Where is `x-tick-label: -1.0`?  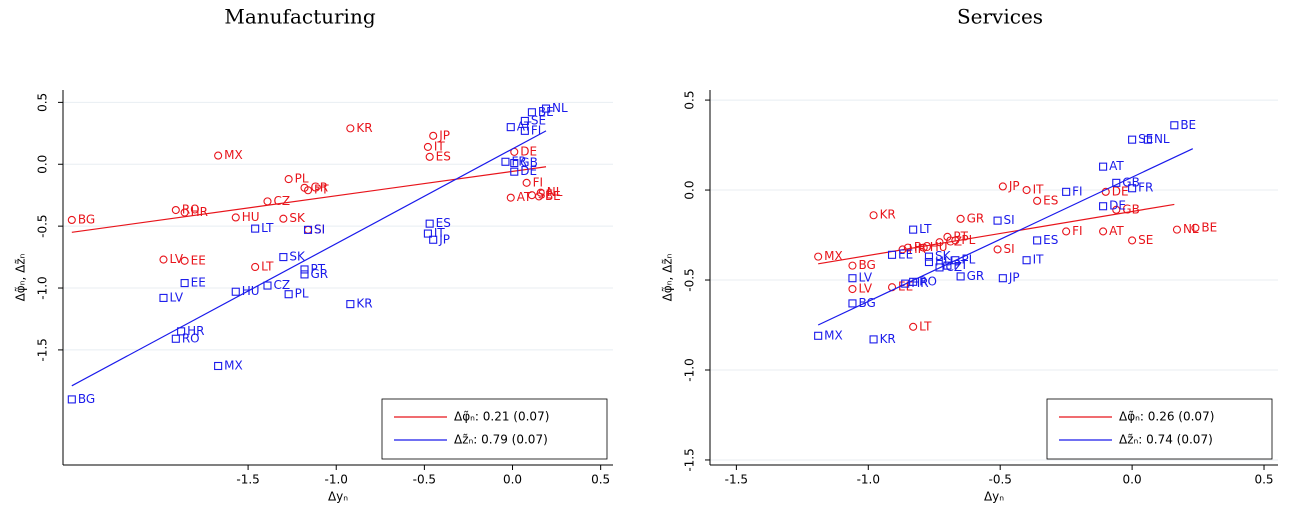
x-tick-label: -1.0 is located at coordinates (868, 480).